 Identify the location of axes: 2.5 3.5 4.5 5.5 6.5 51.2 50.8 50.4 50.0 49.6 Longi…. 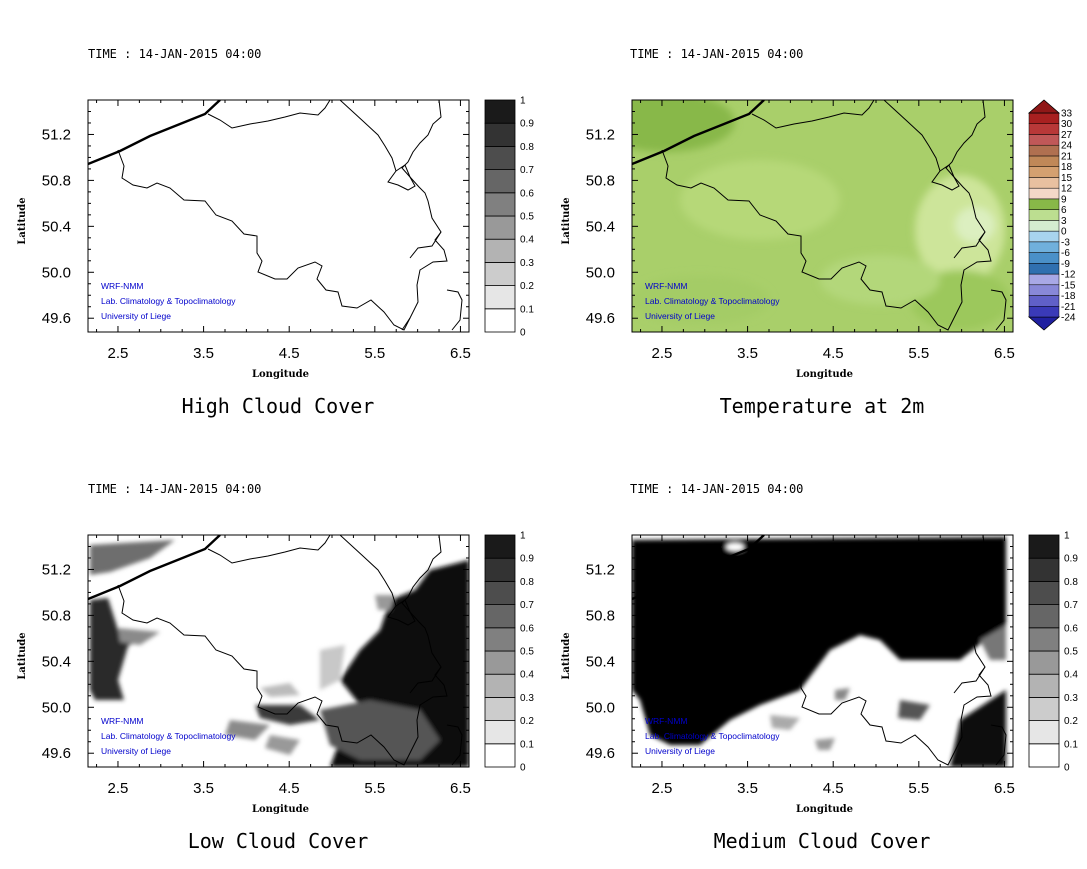
(788, 675).